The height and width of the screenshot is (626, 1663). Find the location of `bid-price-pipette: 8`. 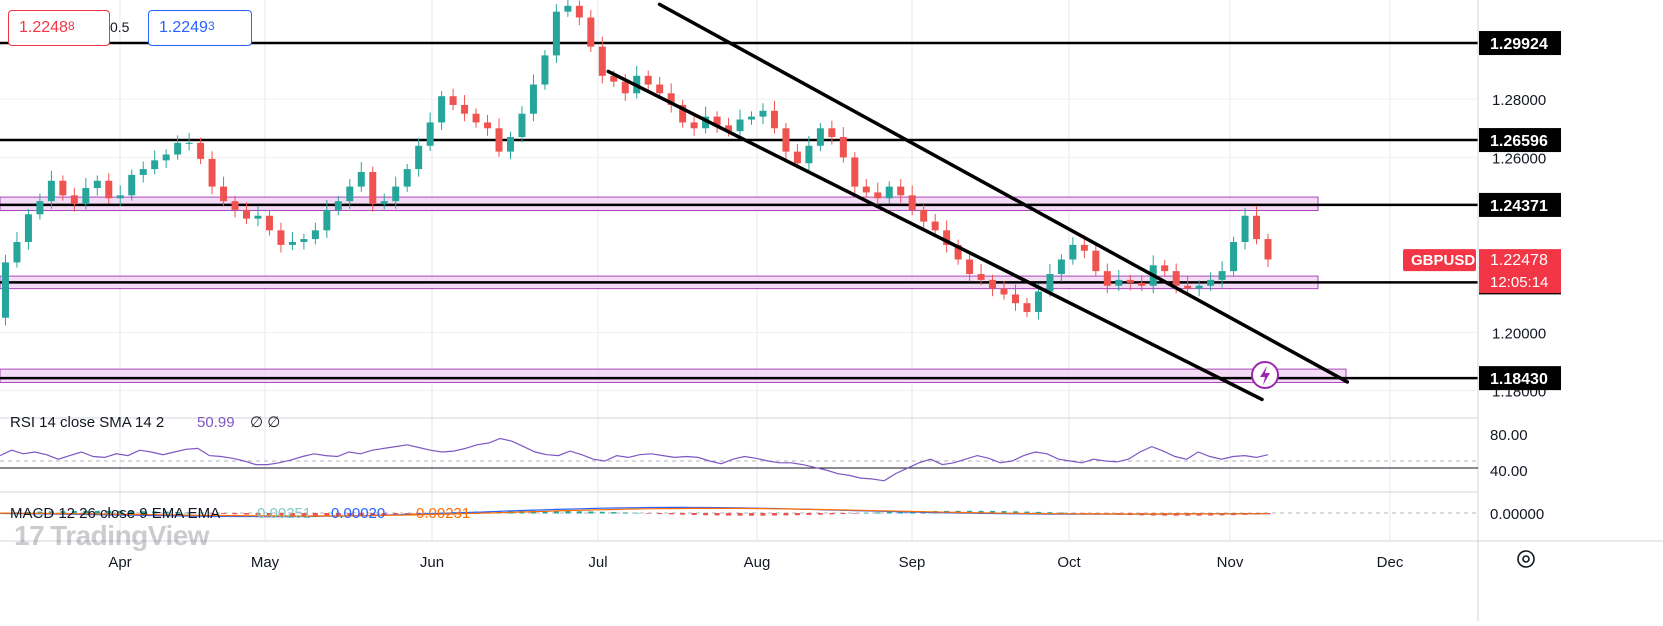

bid-price-pipette: 8 is located at coordinates (71, 26).